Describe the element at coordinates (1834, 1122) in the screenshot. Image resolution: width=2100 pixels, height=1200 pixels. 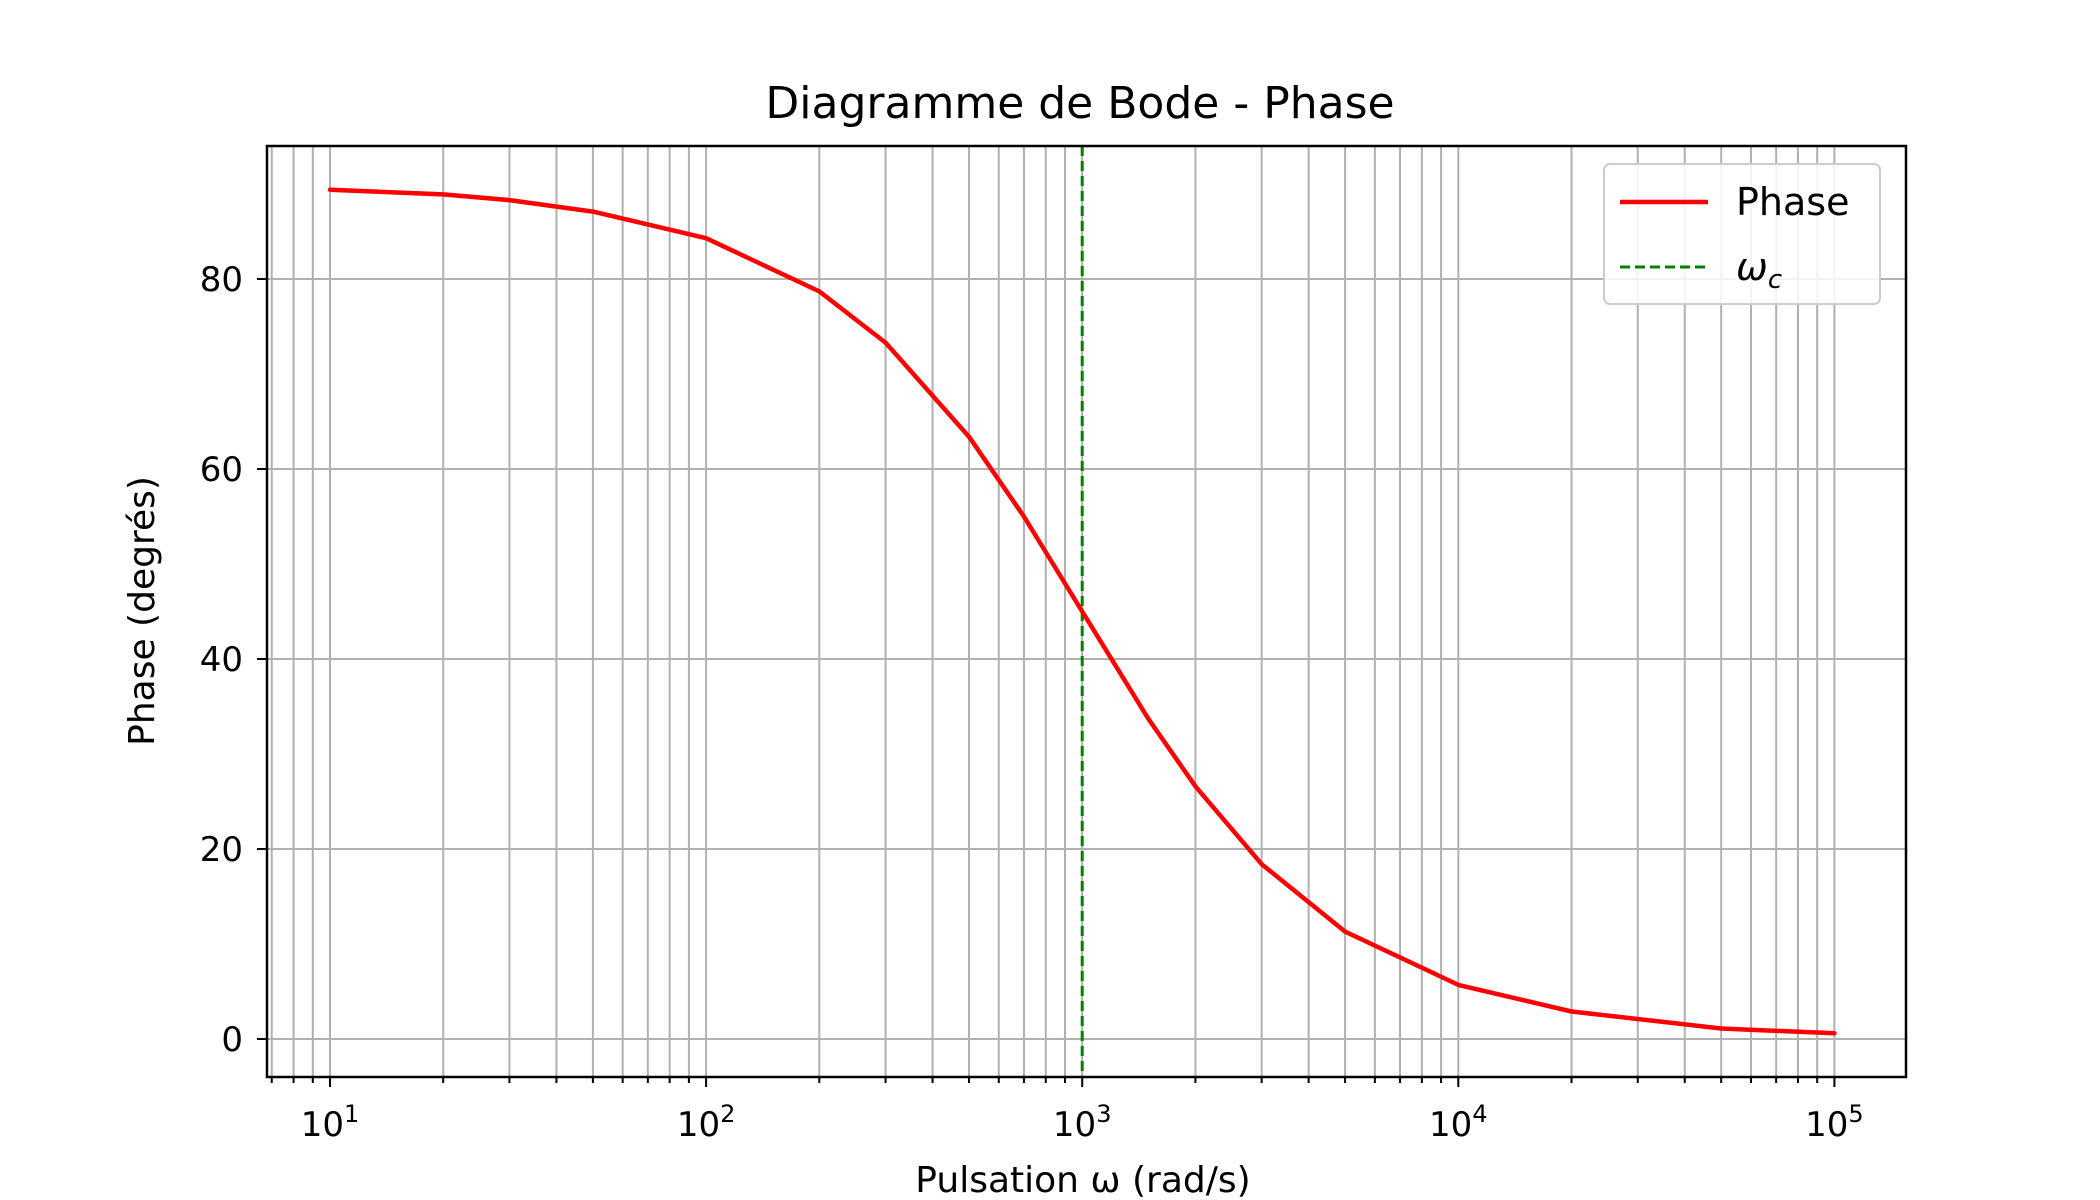
I see `x-tick-label: 10⁵` at that location.